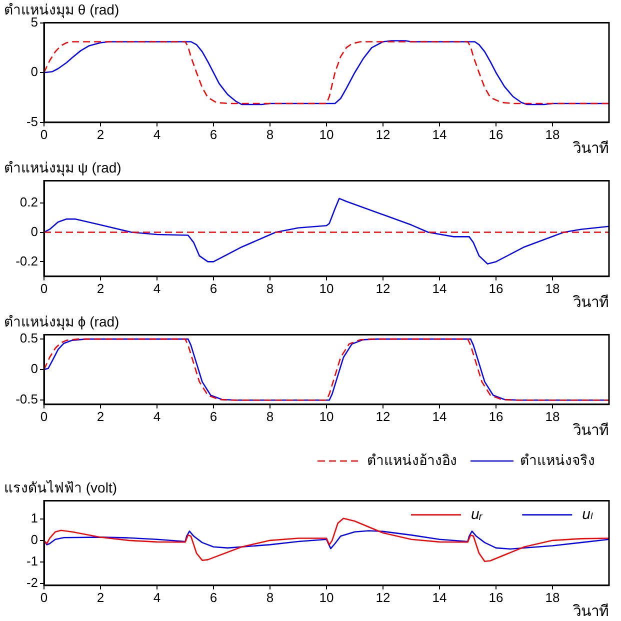 The height and width of the screenshot is (621, 621). I want to click on y-tick-label: -0.5, so click(27, 399).